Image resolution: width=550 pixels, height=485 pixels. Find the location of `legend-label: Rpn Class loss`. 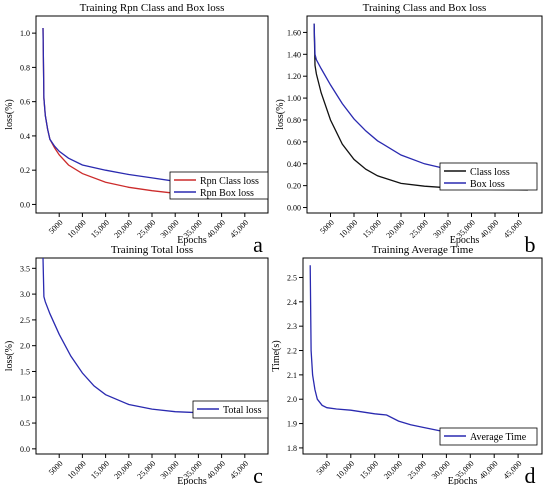

legend-label: Rpn Class loss is located at coordinates (229, 181).